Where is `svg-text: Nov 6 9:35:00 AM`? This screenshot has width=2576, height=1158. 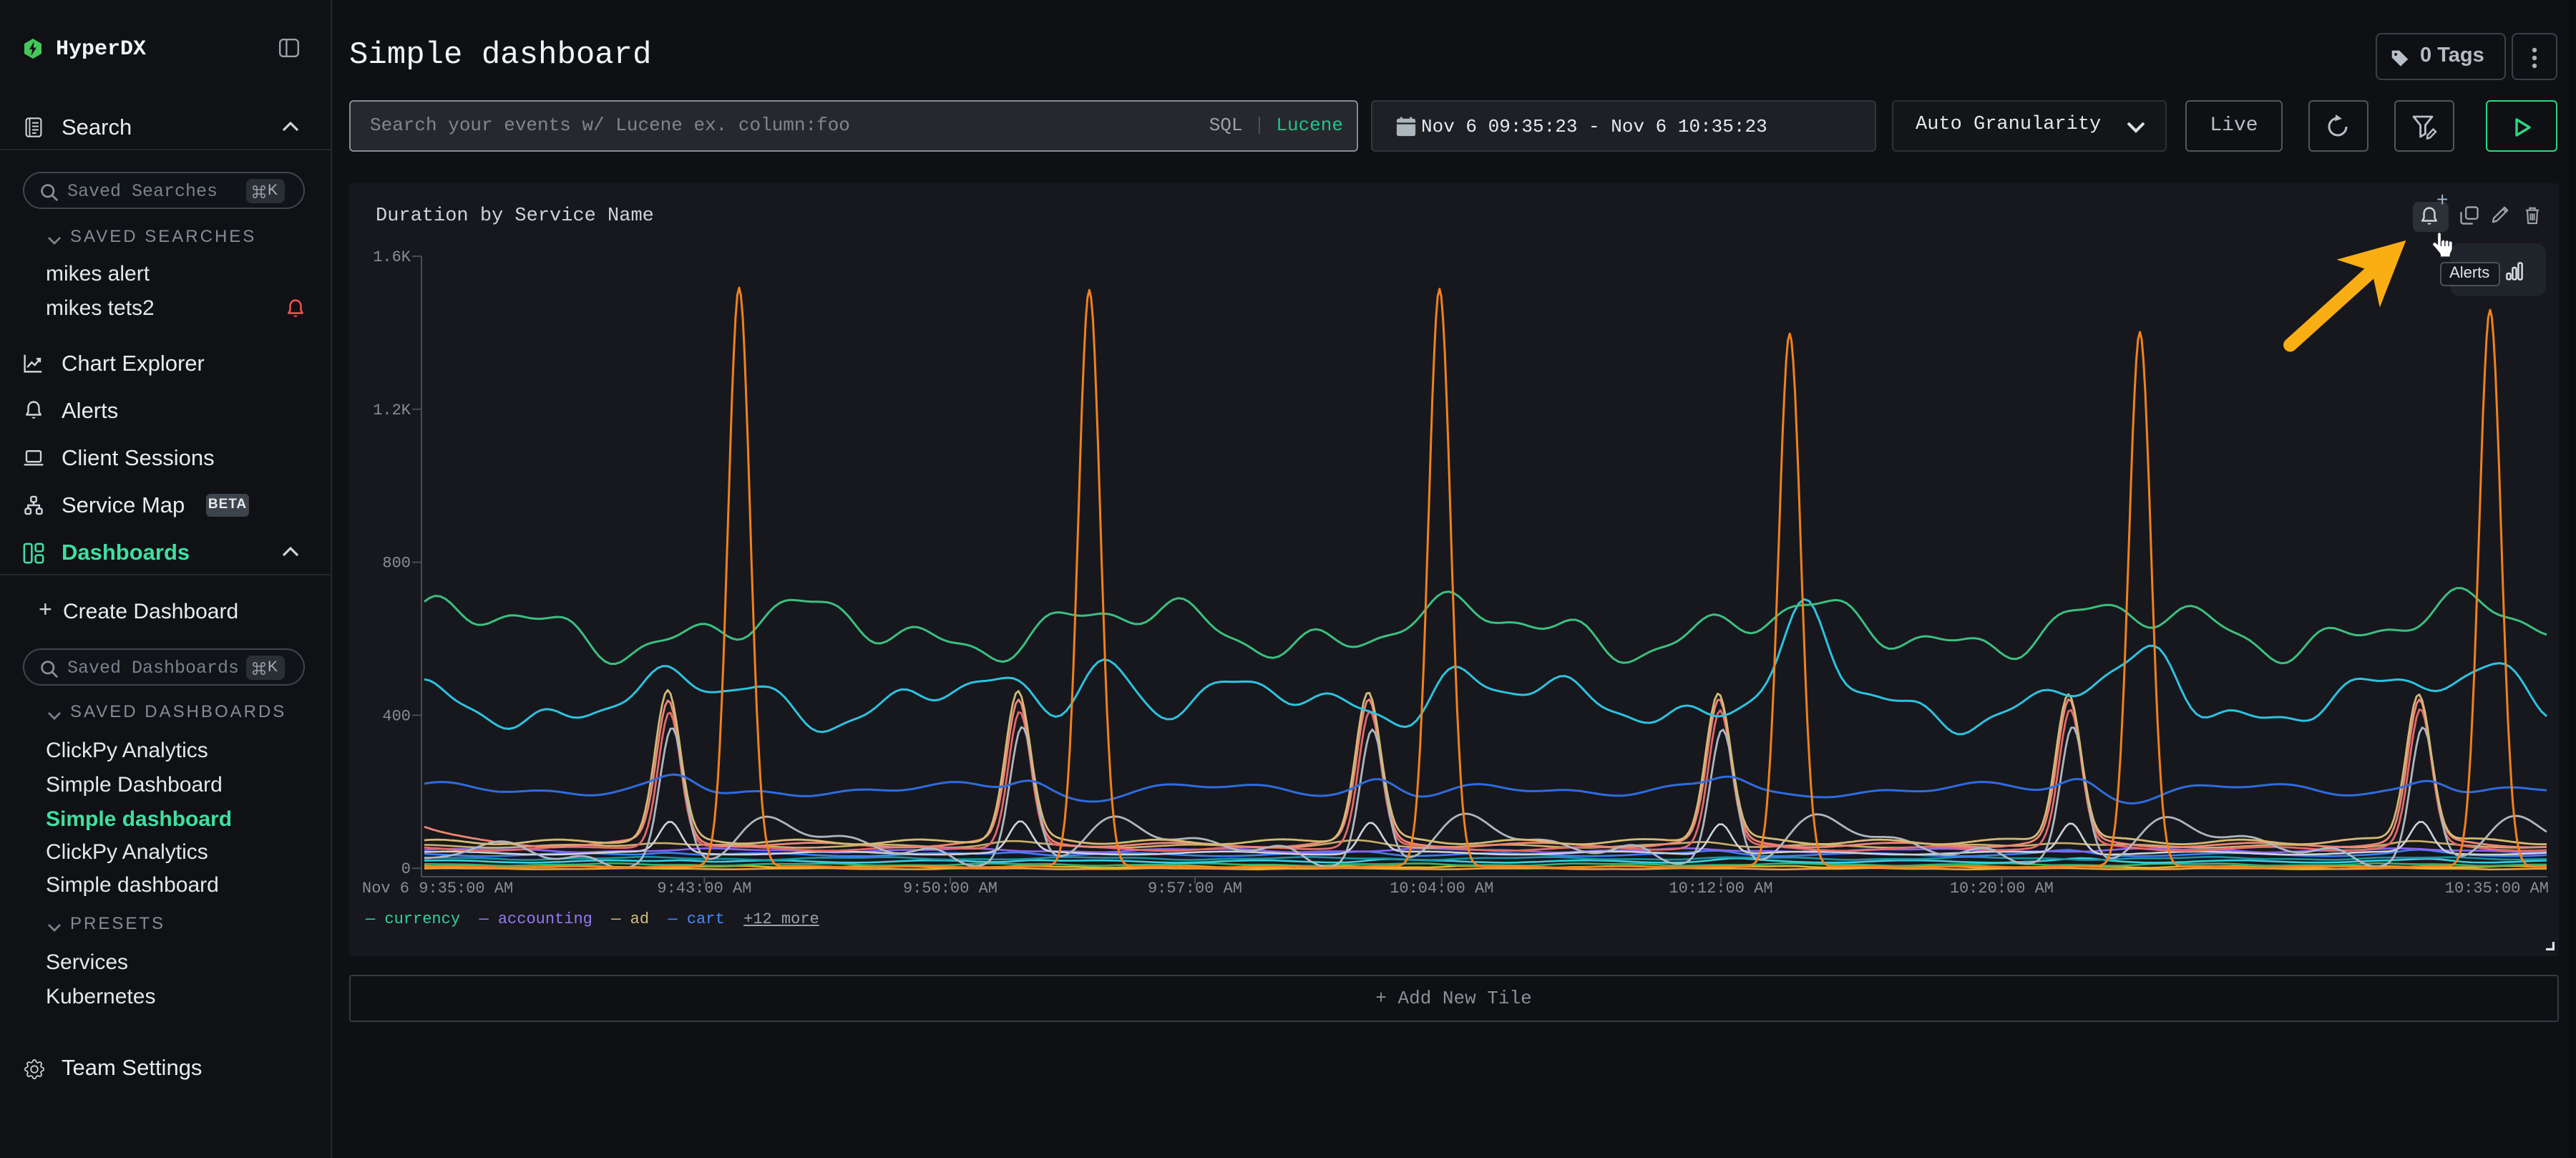 svg-text: Nov 6 9:35:00 AM is located at coordinates (436, 888).